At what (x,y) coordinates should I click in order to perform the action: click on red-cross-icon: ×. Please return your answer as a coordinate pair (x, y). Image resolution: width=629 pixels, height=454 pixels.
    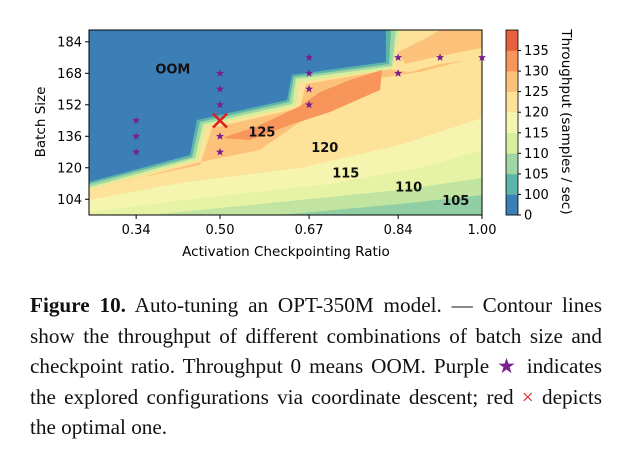
    Looking at the image, I should click on (527, 396).